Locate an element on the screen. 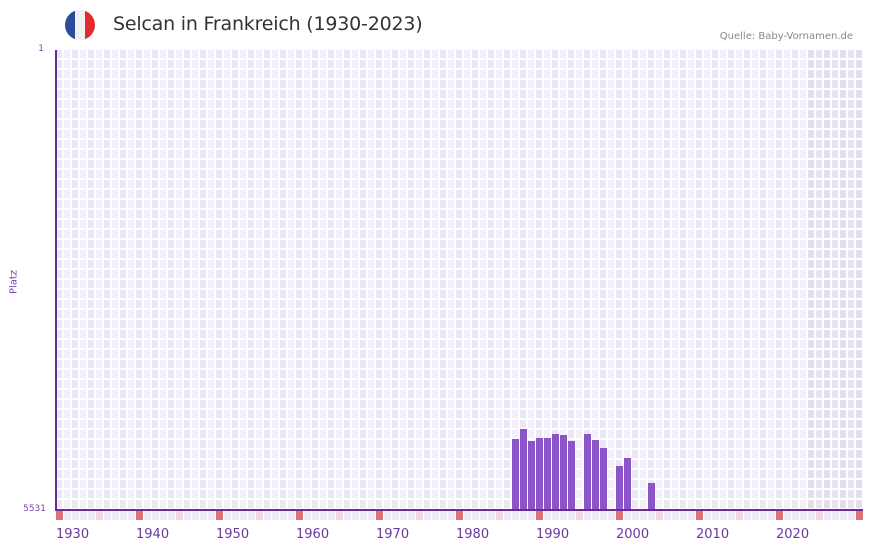 The image size is (873, 552). bar-1987 is located at coordinates (515, 474).